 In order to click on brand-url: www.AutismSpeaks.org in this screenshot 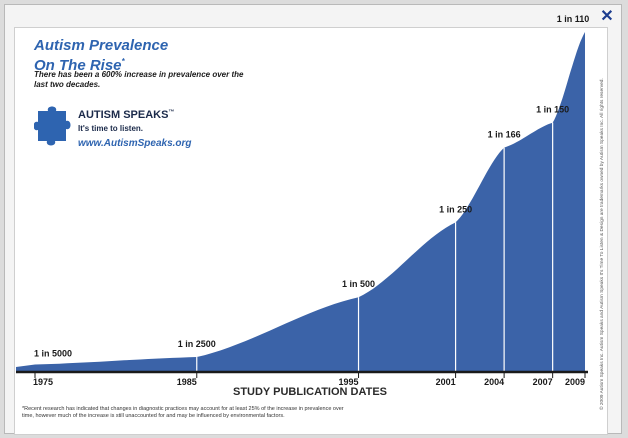, I will do `click(135, 143)`.